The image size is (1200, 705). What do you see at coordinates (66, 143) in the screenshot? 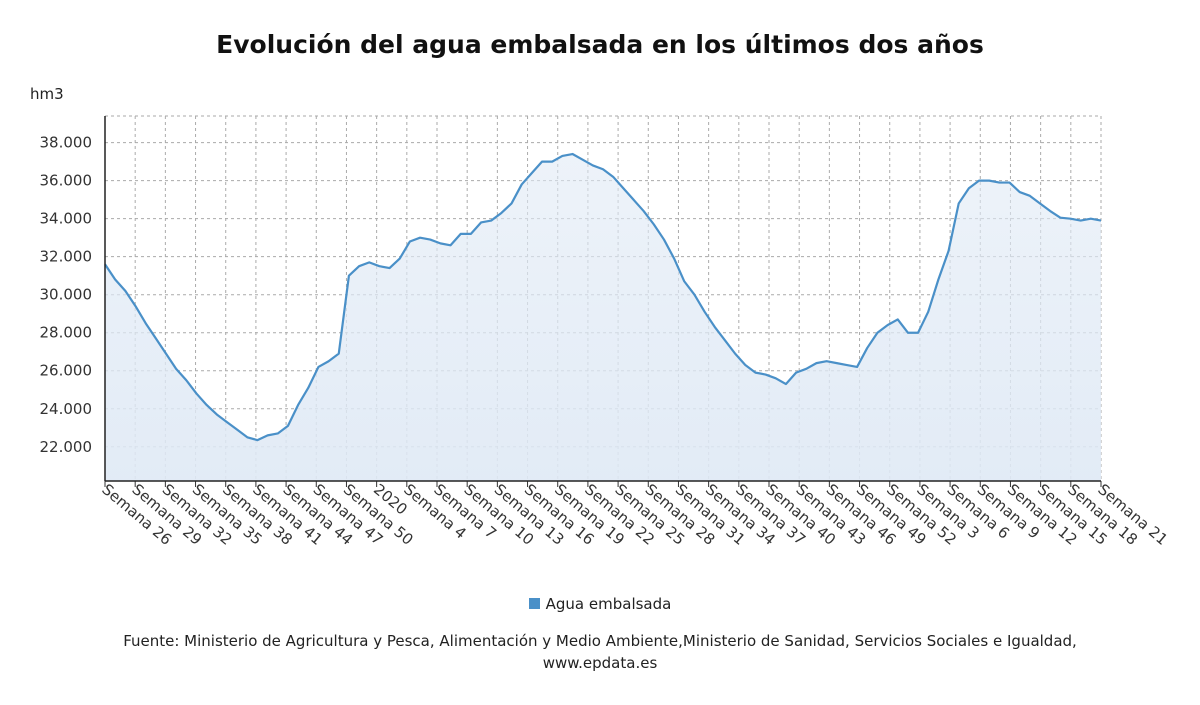
I see `y-tick-label: 38.000` at bounding box center [66, 143].